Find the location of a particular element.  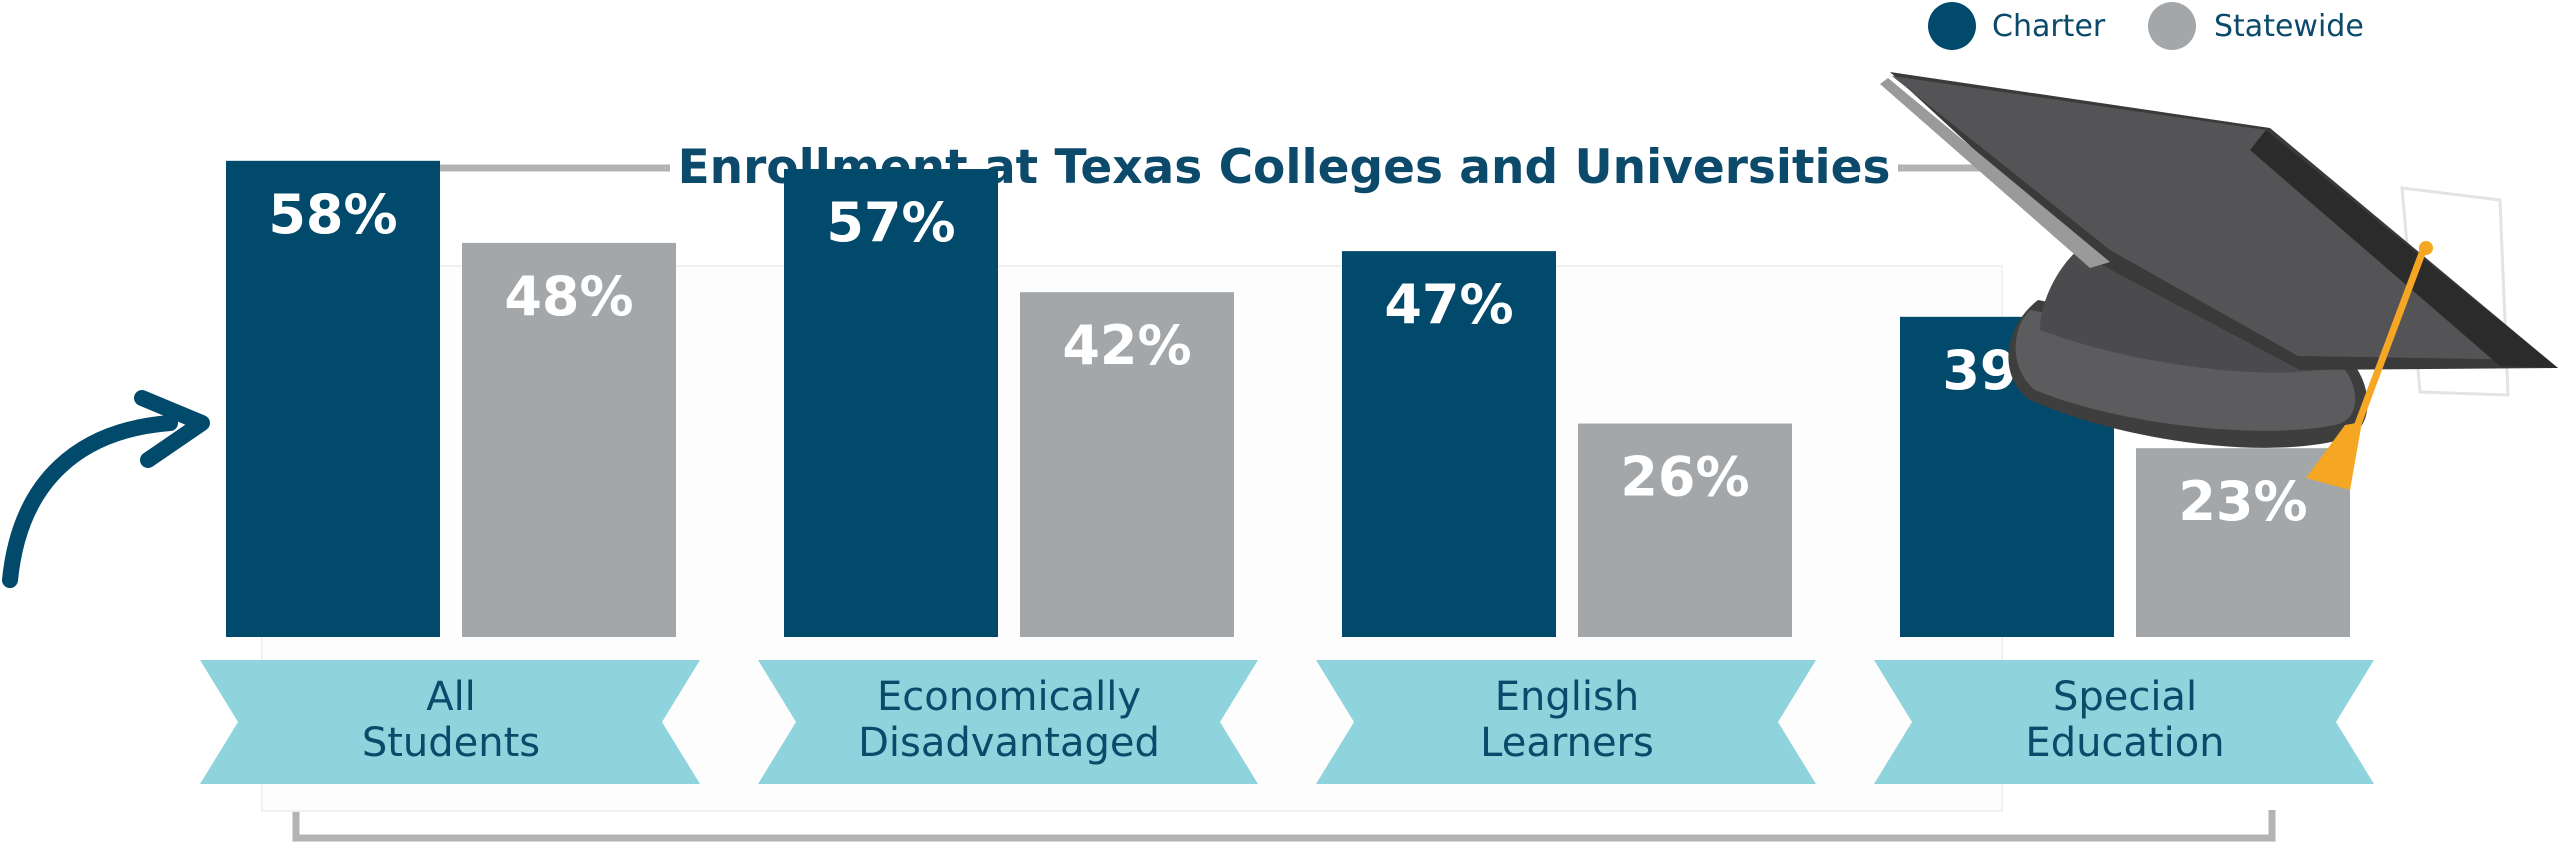

legend-statewide-swatch is located at coordinates (2172, 26).